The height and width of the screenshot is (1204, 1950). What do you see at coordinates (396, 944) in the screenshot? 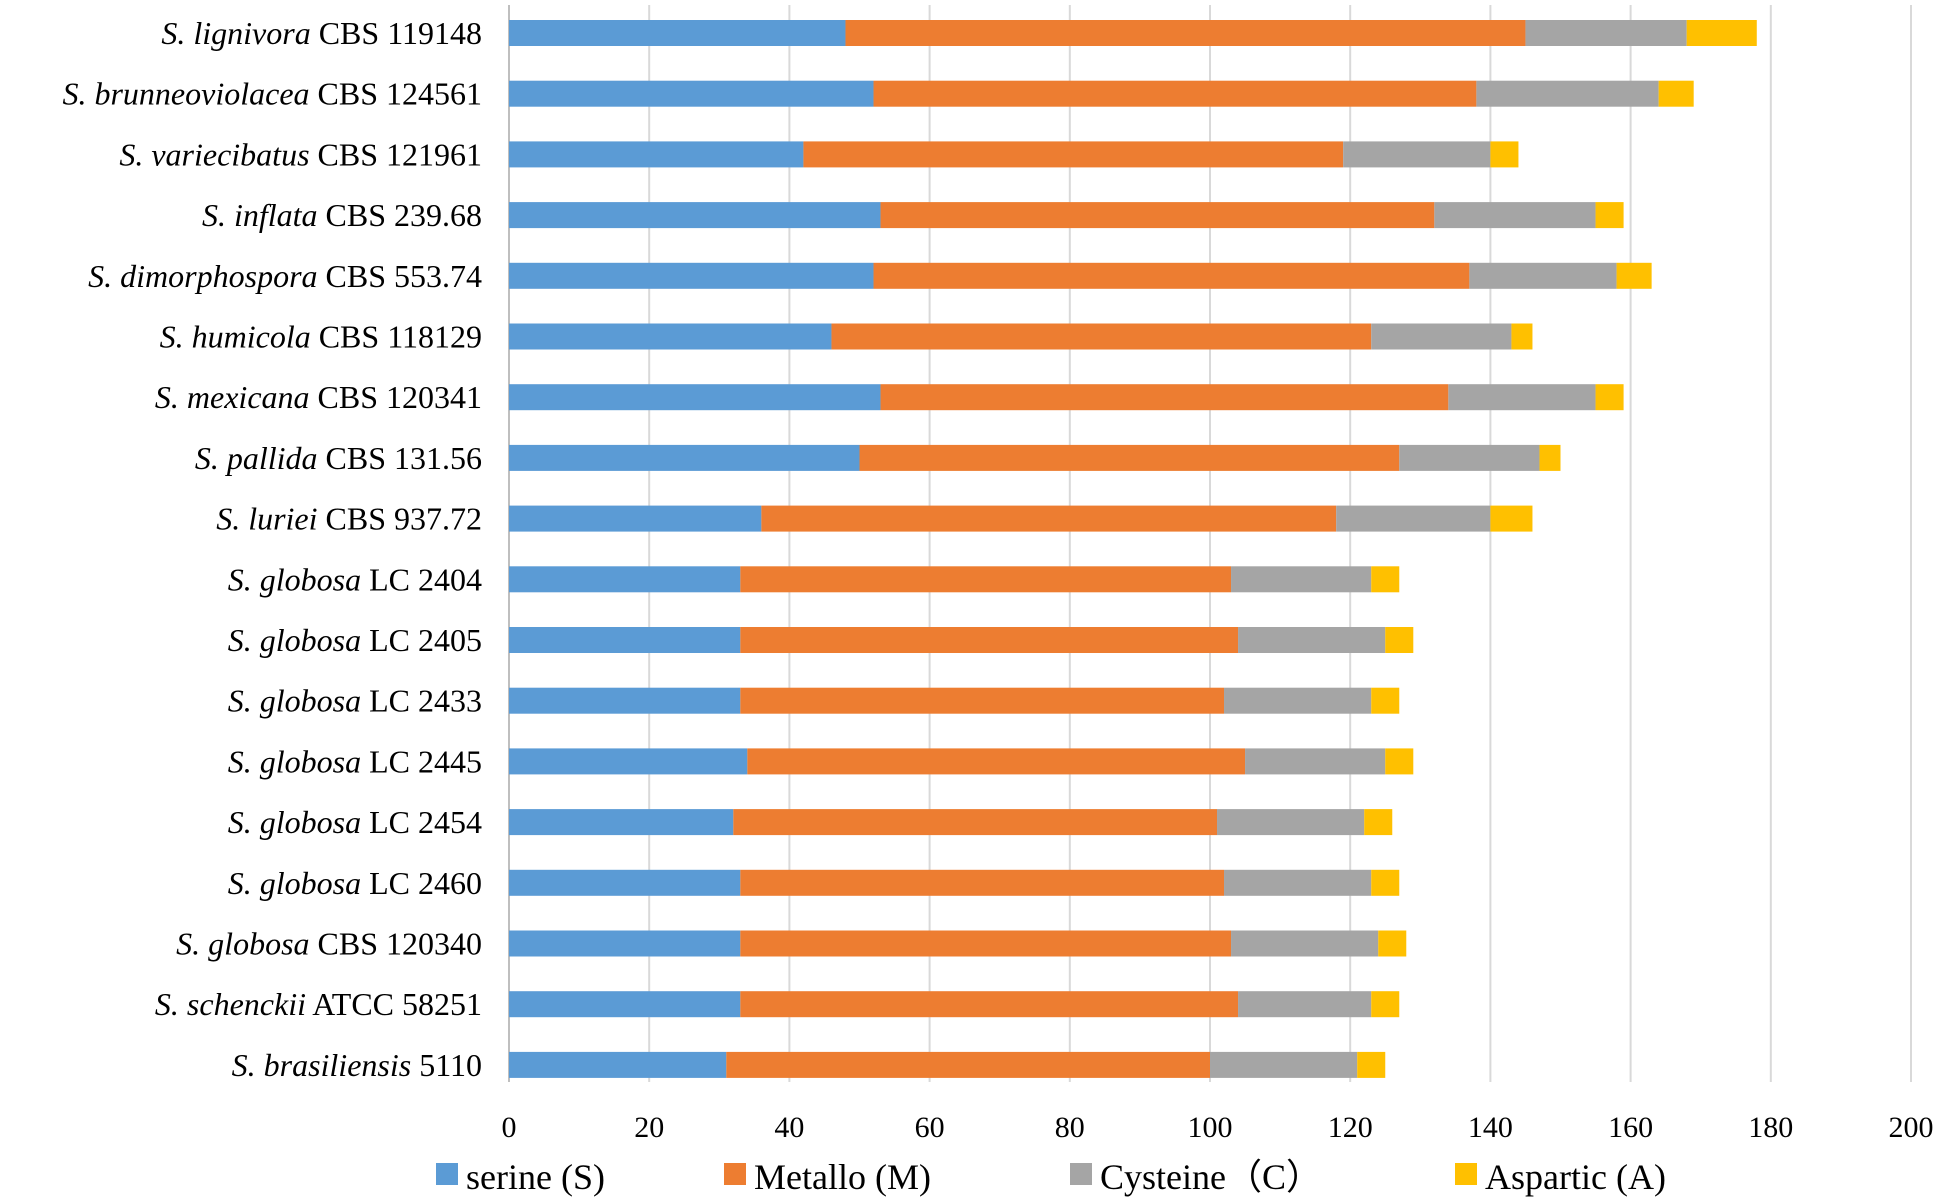
I see `strain-id: CBS 120340` at bounding box center [396, 944].